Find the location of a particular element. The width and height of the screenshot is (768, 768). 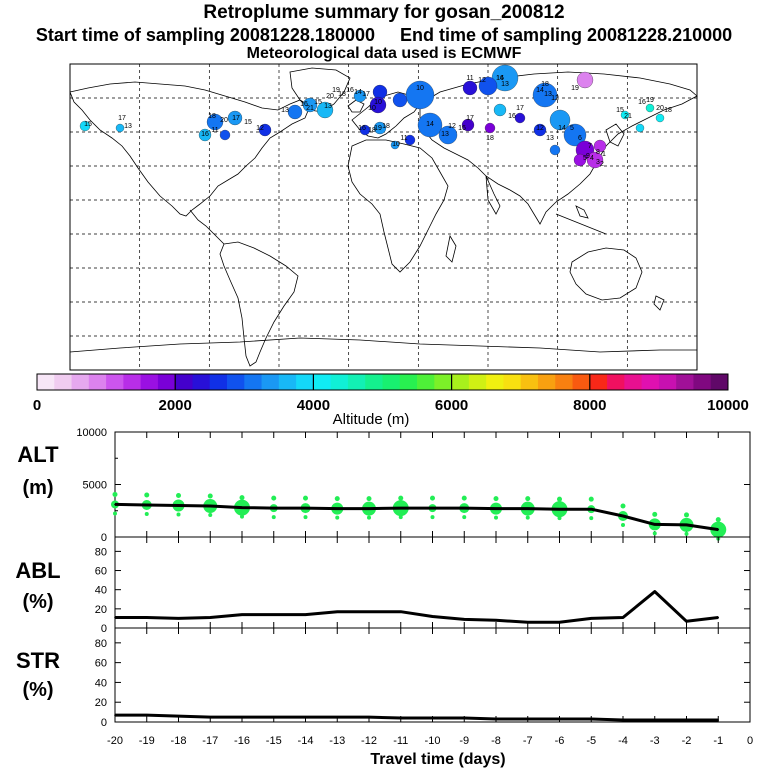

plume-day-label: 7 is located at coordinates (590, 146).